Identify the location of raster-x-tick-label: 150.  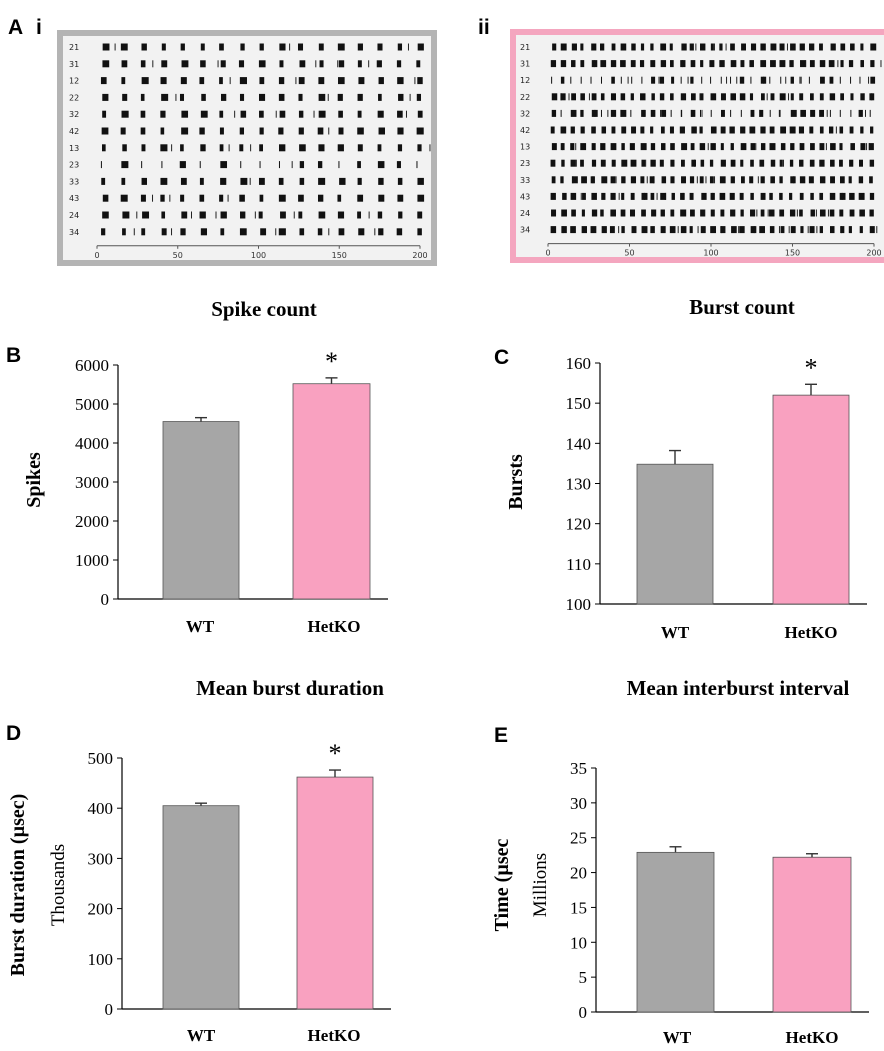
(792, 253).